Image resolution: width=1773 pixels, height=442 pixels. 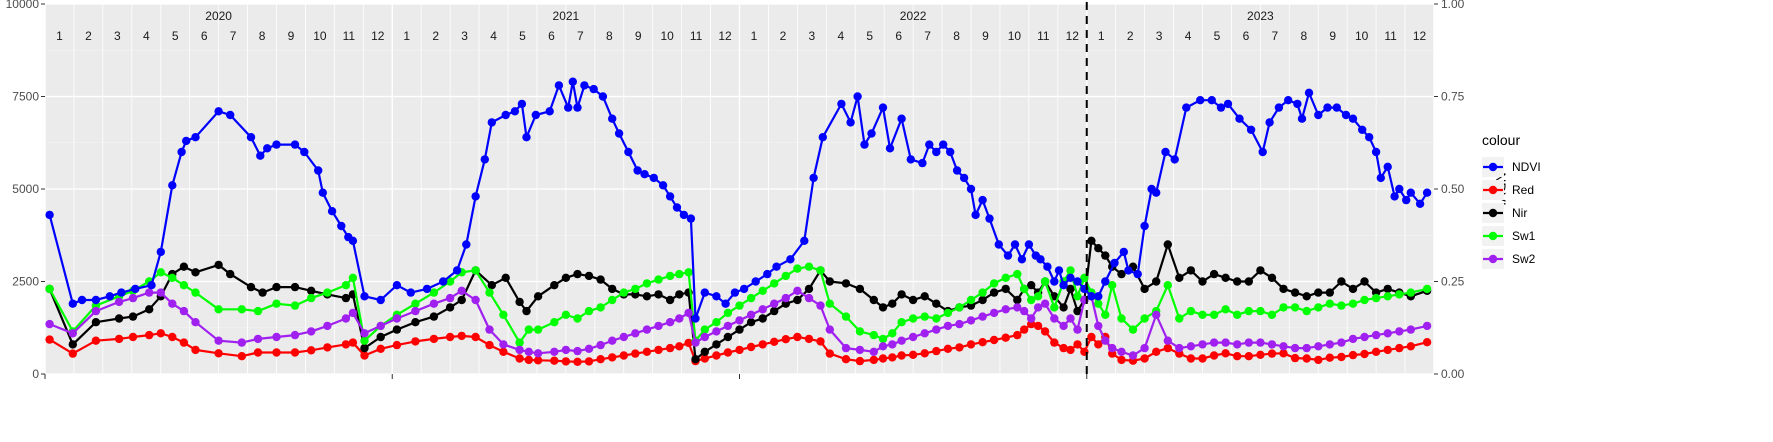 What do you see at coordinates (1523, 190) in the screenshot?
I see `legend-label: Red` at bounding box center [1523, 190].